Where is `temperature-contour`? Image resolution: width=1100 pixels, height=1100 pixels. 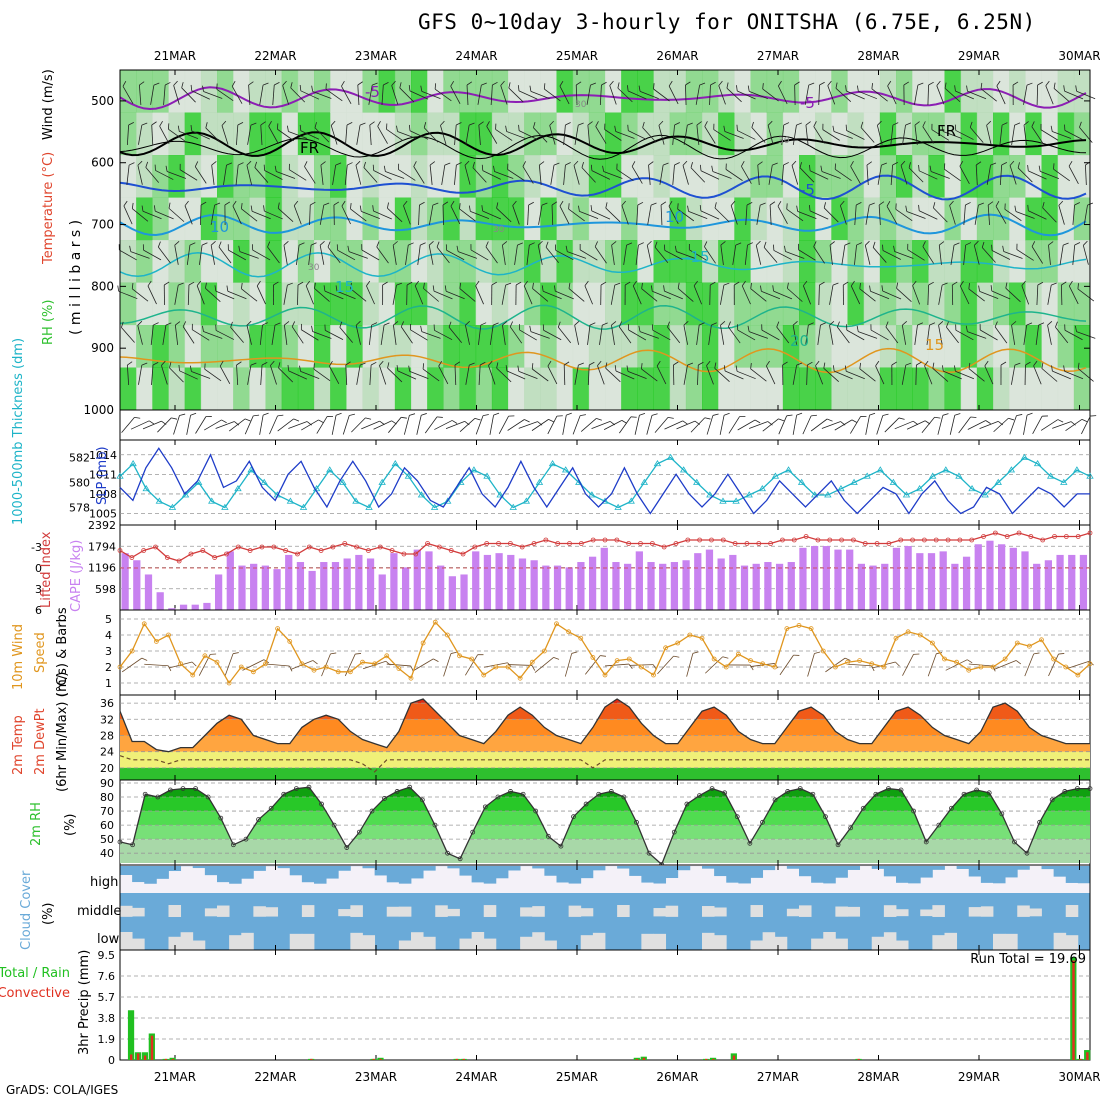 temperature-contour is located at coordinates (603, 147).